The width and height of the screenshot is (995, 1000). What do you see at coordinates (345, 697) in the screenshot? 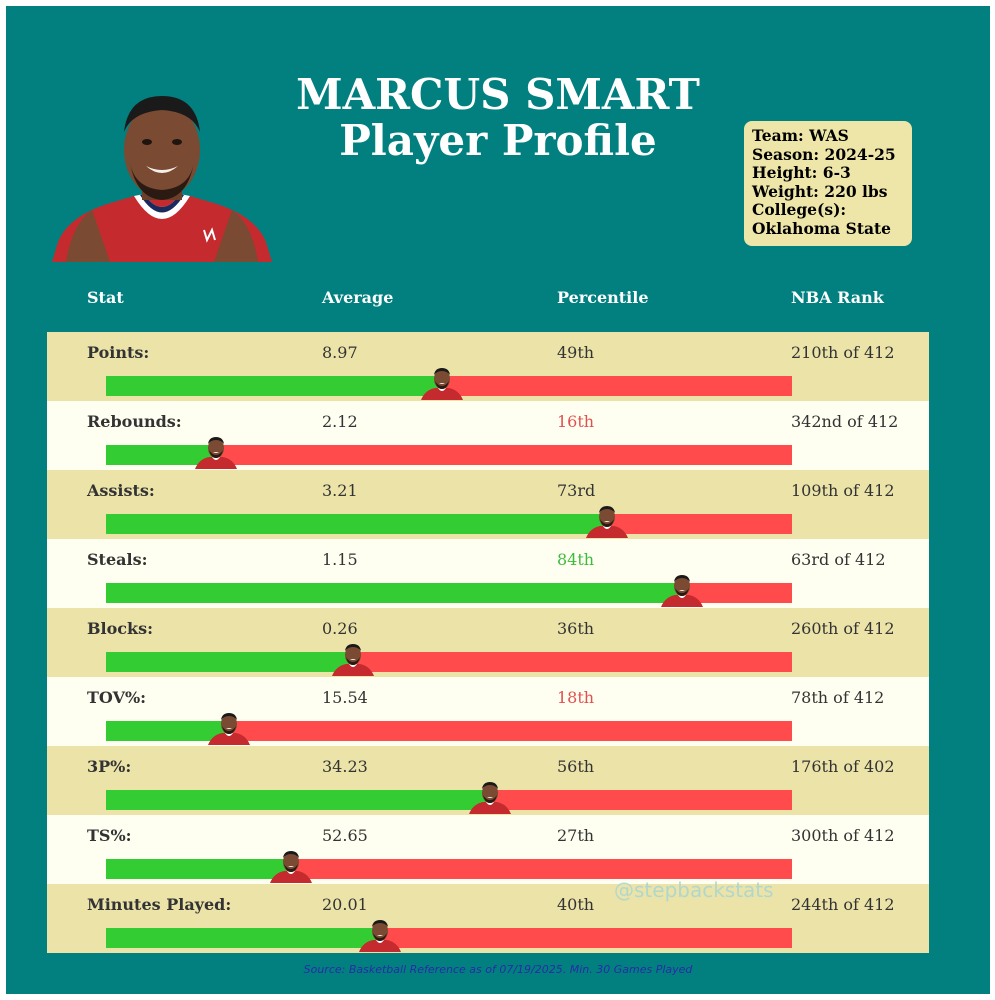
I see `stat-average: 15.54` at bounding box center [345, 697].